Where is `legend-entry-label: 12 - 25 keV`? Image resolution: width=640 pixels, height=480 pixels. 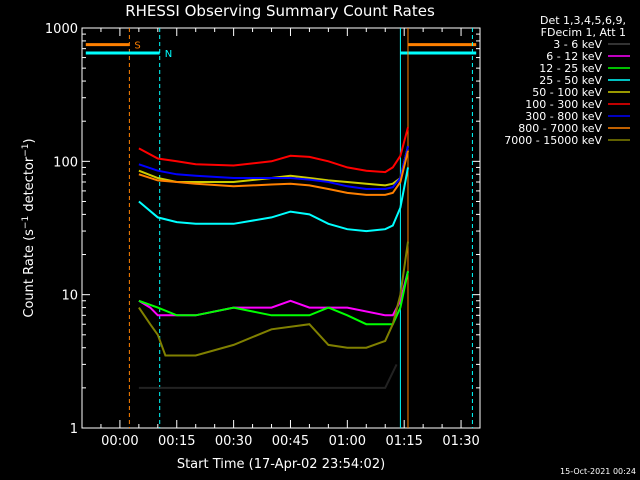 legend-entry-label: 12 - 25 keV is located at coordinates (570, 68).